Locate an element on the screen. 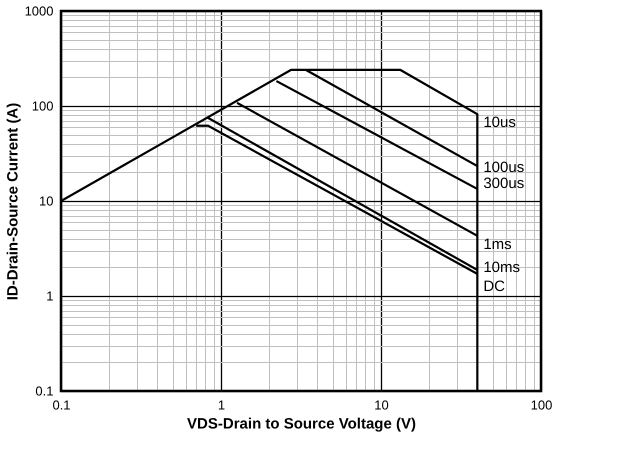 The width and height of the screenshot is (630, 460). y-axis-title: ID-Drain-Source Current (A) is located at coordinates (13, 201).